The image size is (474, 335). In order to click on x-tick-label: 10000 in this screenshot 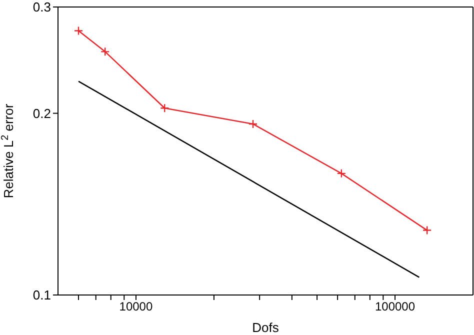, I will do `click(136, 307)`.